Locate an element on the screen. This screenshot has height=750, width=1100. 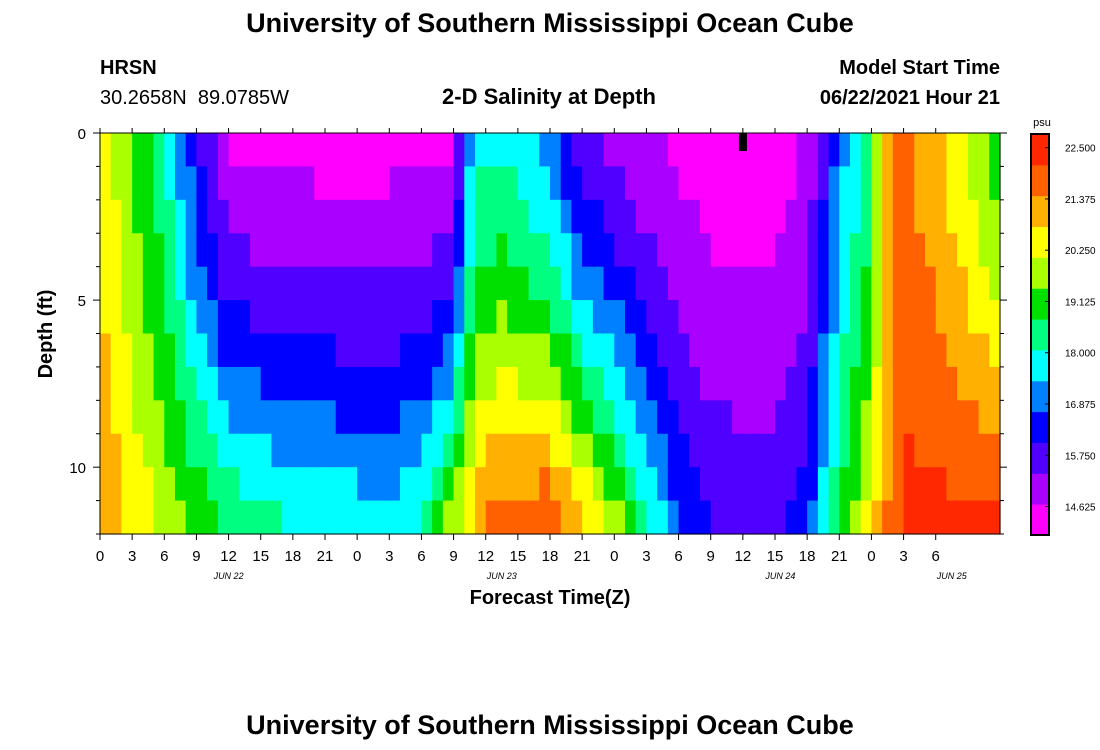
colorbar-swatch is located at coordinates (1040, 335).